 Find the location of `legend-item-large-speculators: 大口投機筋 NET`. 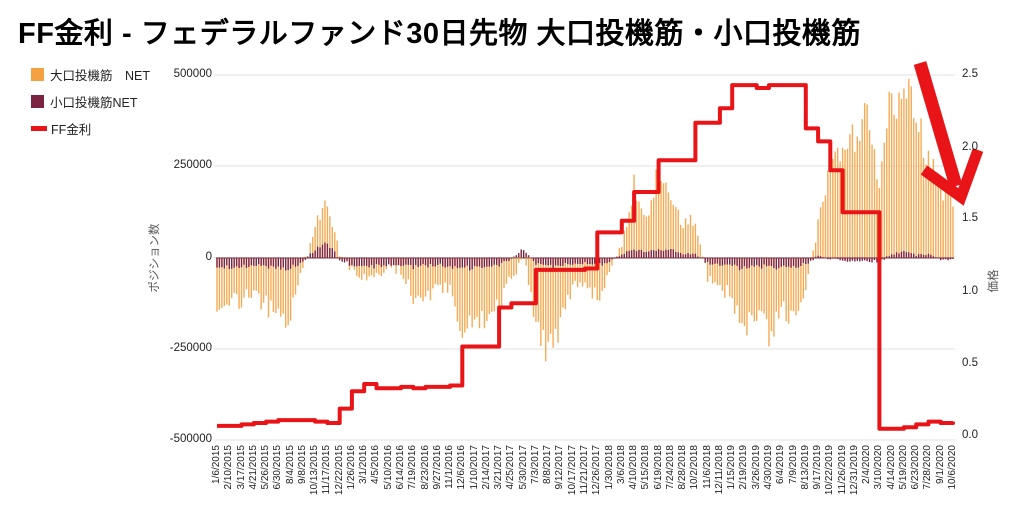

legend-item-large-speculators: 大口投機筋 NET is located at coordinates (90, 74).